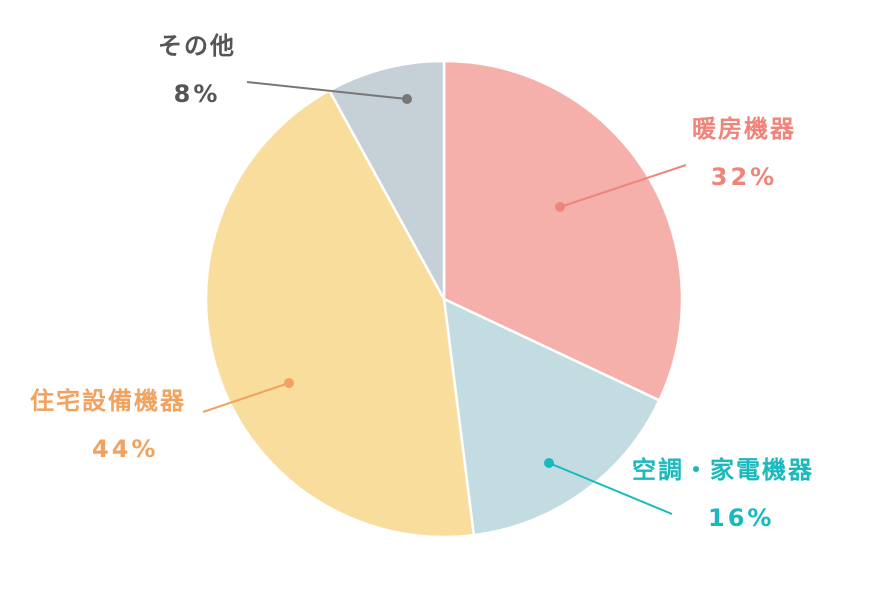 The height and width of the screenshot is (598, 888). What do you see at coordinates (197, 94) in the screenshot?
I see `label-other-value: 8%` at bounding box center [197, 94].